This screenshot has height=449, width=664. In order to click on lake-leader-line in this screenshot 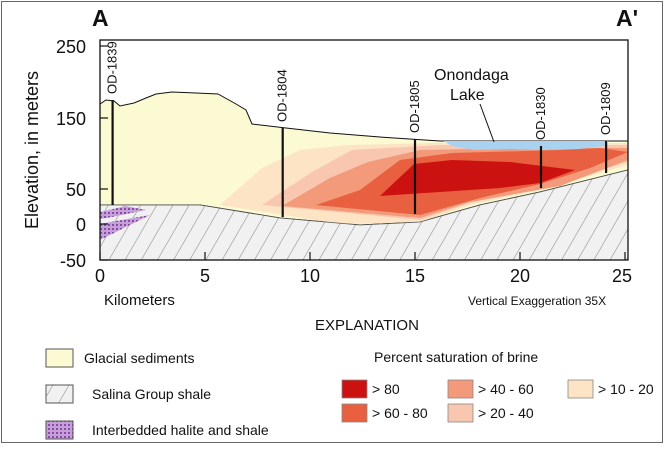, I will do `click(487, 123)`.